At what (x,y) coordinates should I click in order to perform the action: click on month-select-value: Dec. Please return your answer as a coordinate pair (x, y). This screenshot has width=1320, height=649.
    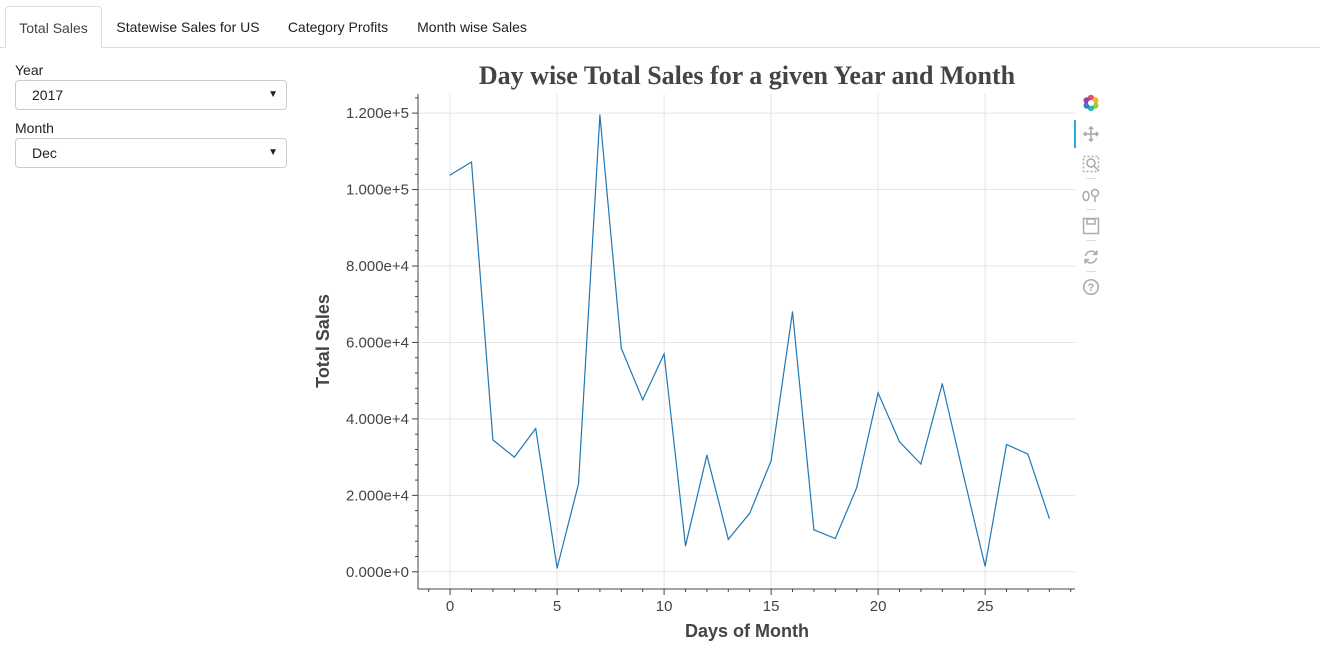
    Looking at the image, I should click on (44, 153).